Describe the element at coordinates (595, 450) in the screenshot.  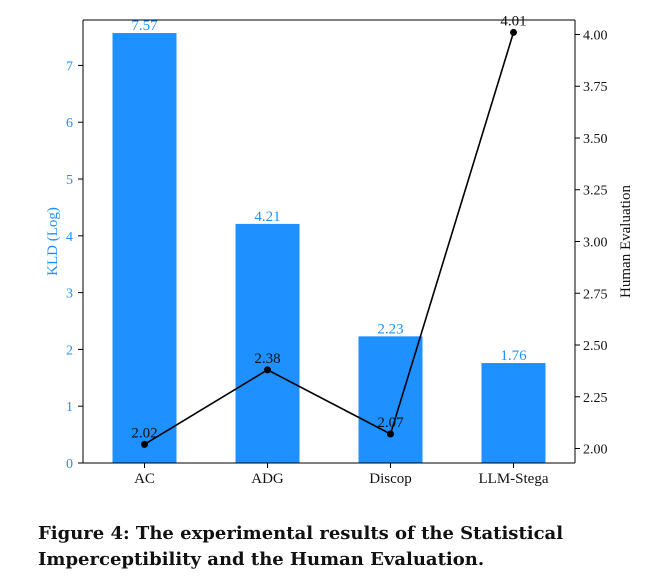
I see `right-tick-label-2.00: 2.00` at that location.